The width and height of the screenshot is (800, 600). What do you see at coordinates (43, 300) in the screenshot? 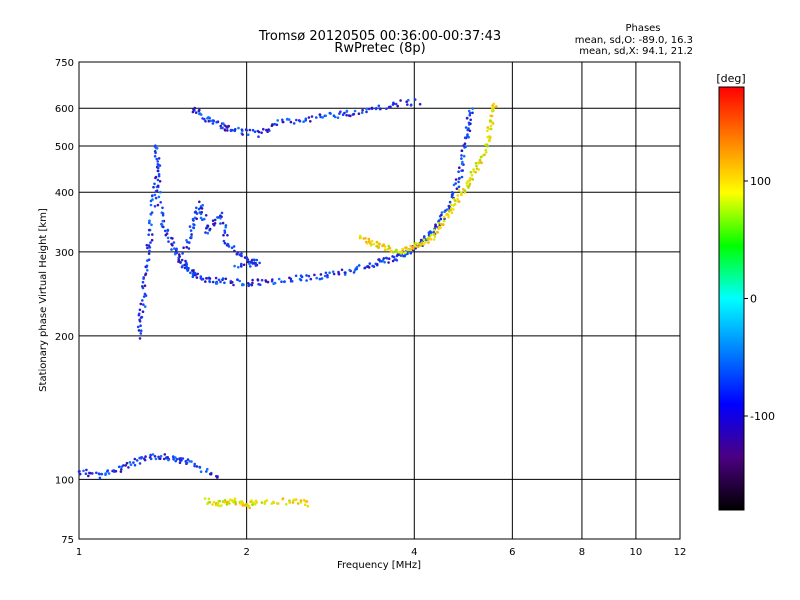
I see `y-axis-label: Stationary phase Virtual Height [km]` at bounding box center [43, 300].